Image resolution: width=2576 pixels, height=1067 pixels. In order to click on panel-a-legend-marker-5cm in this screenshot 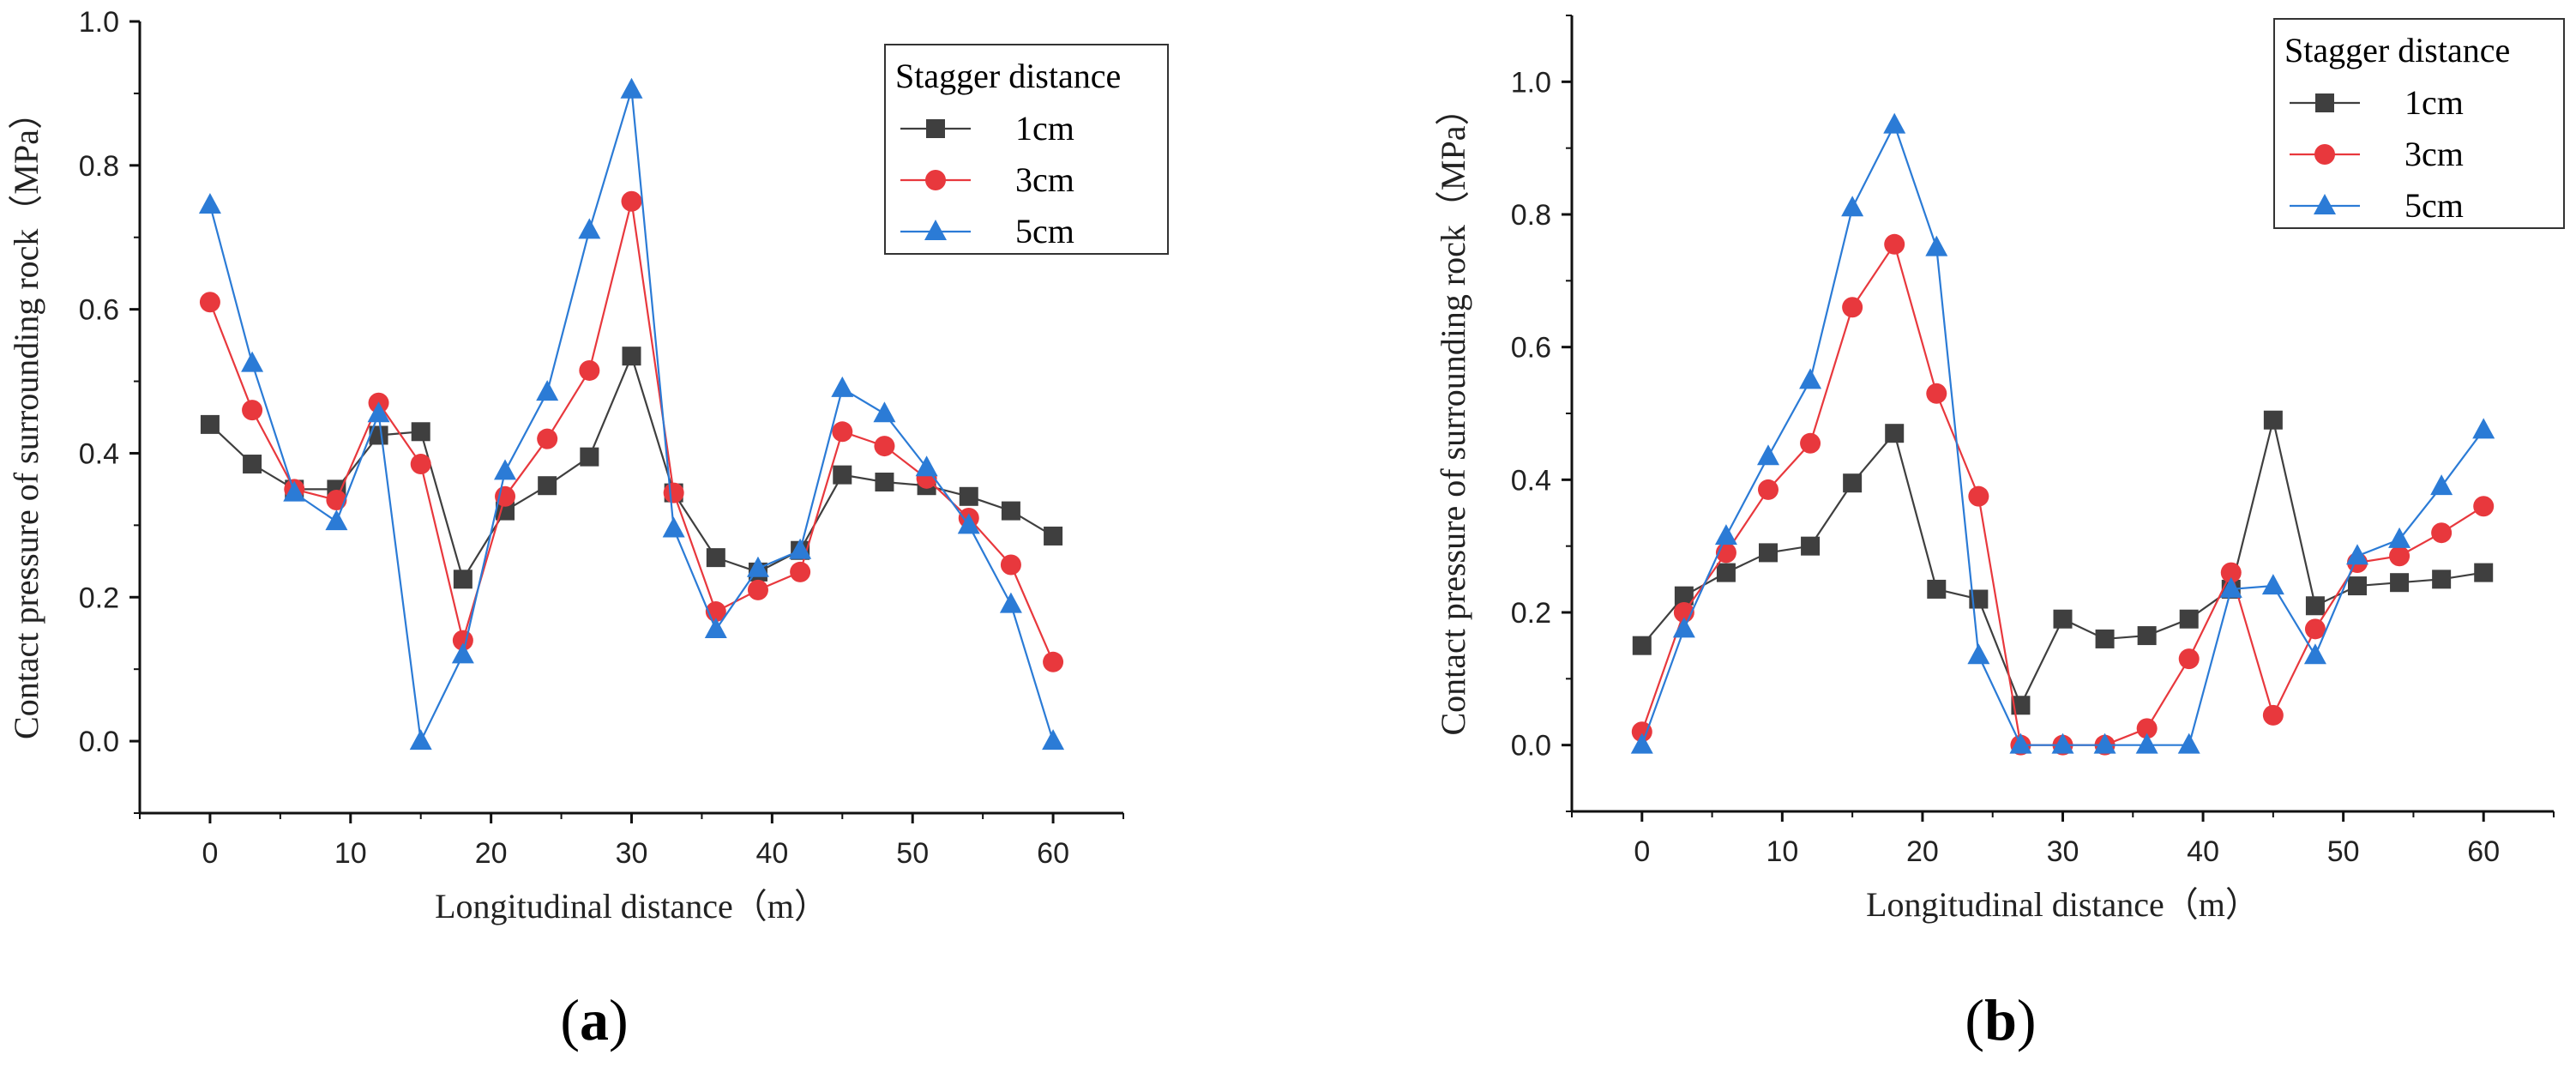, I will do `click(935, 230)`.